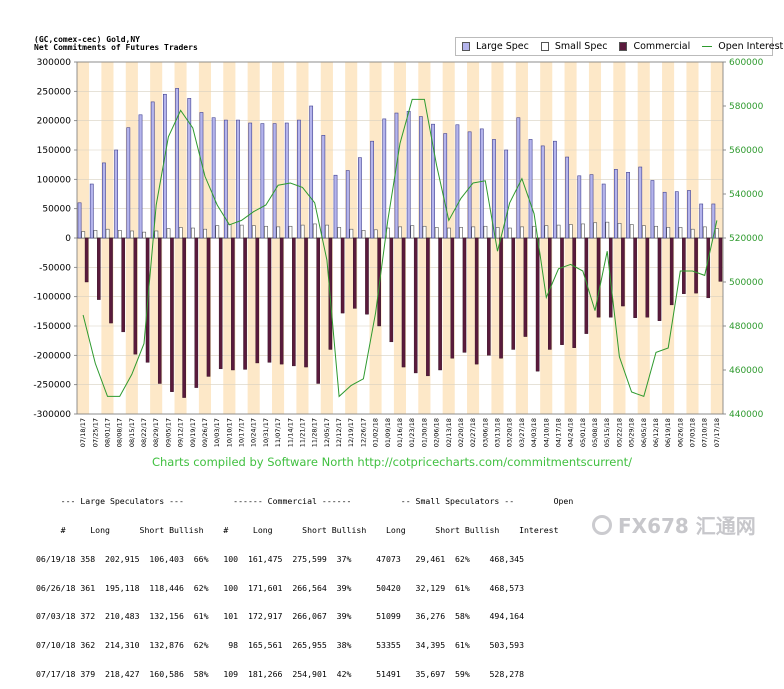  I want to click on chart-subtitle: Net Commitments of Futures Traders, so click(116, 47).